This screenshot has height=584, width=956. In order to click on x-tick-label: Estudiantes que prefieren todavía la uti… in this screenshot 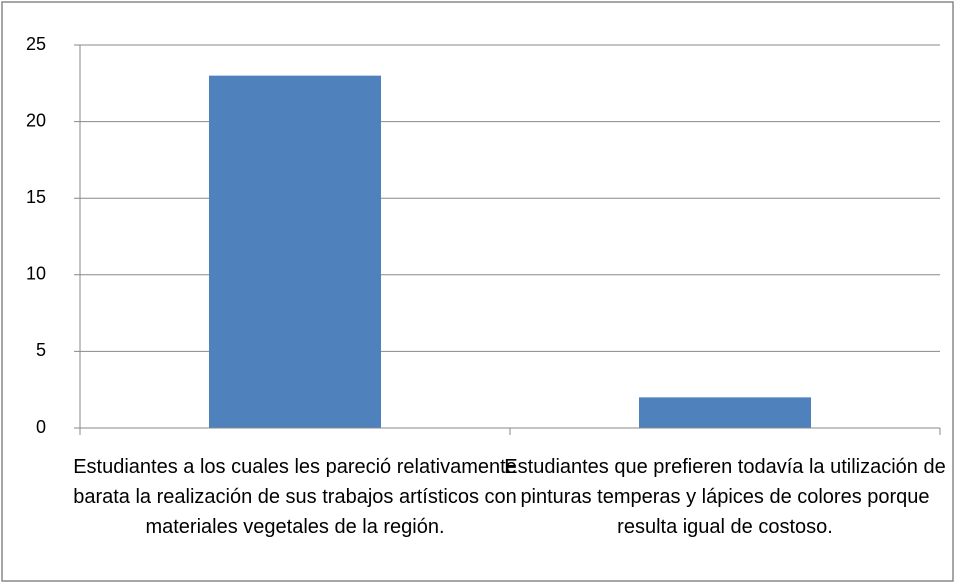, I will do `click(725, 497)`.